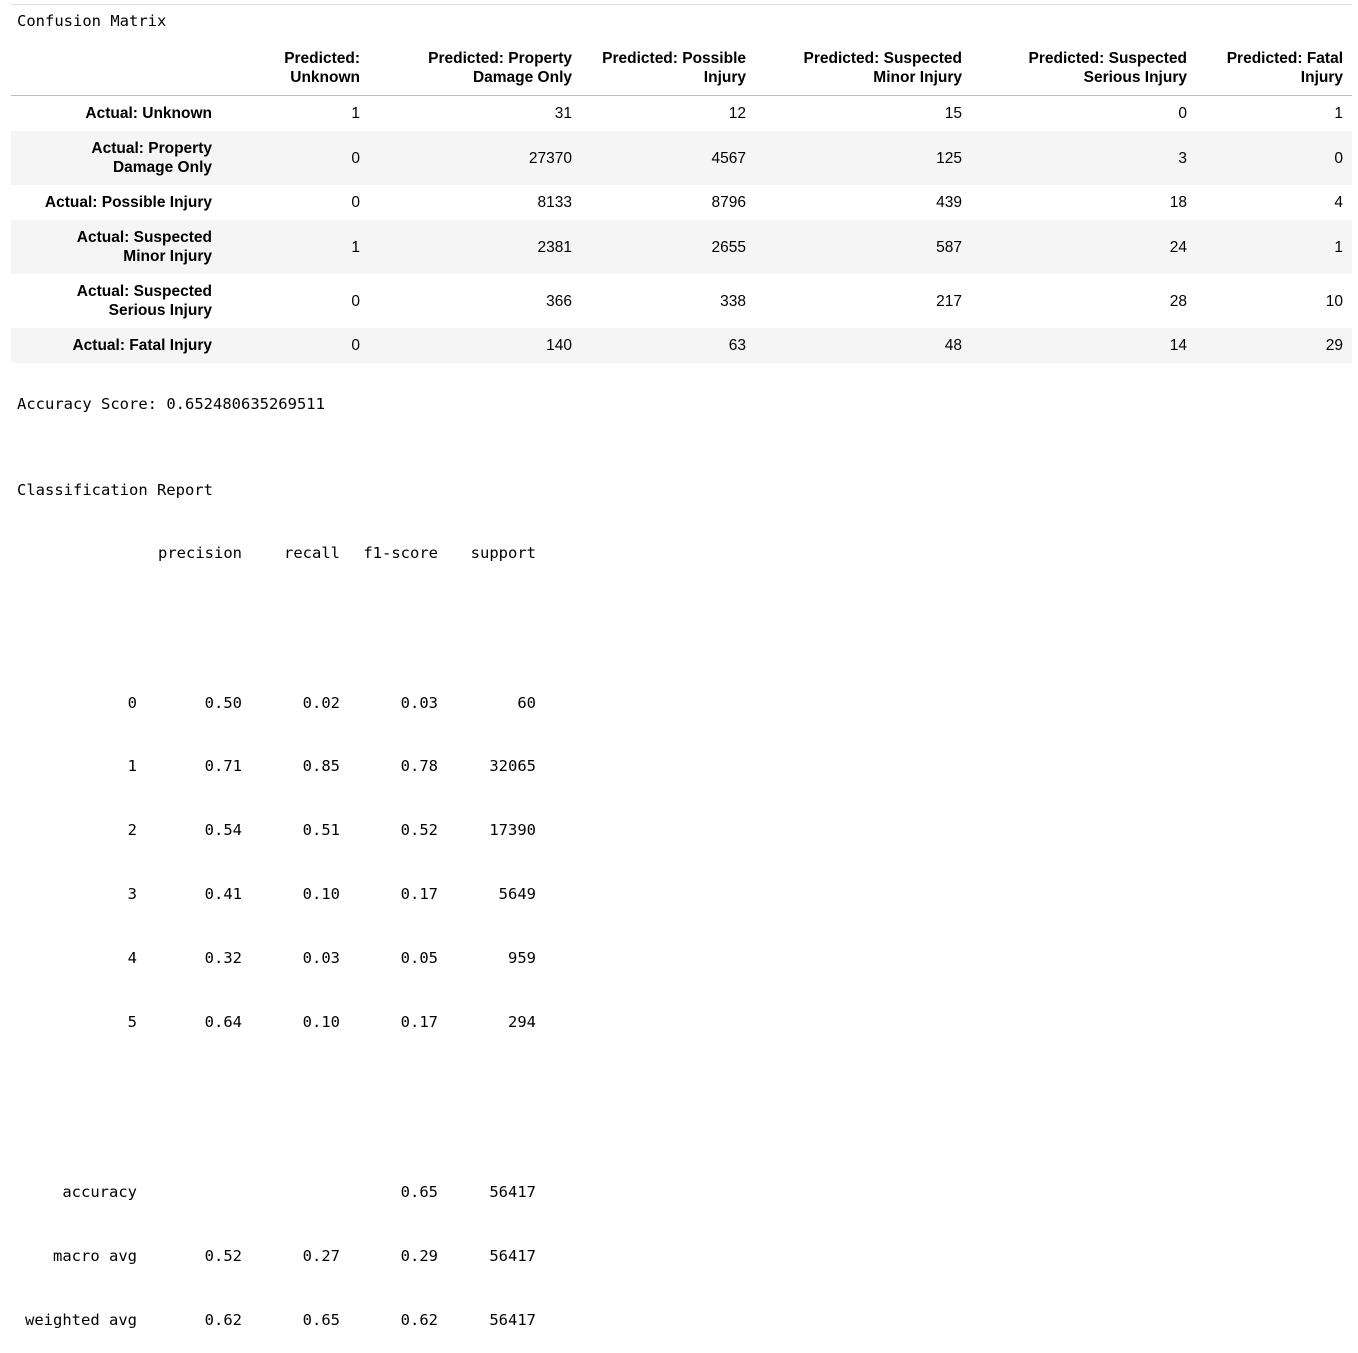 This screenshot has height=1353, width=1358. What do you see at coordinates (953, 345) in the screenshot?
I see `matrix-cell: 48` at bounding box center [953, 345].